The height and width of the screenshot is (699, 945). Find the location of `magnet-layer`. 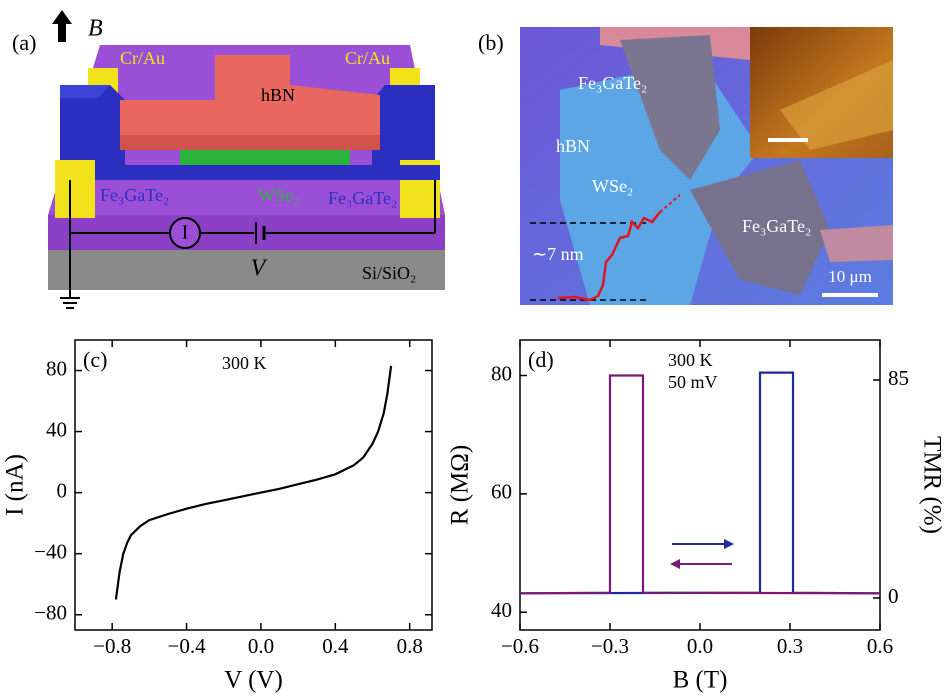

magnet-layer is located at coordinates (267, 172).